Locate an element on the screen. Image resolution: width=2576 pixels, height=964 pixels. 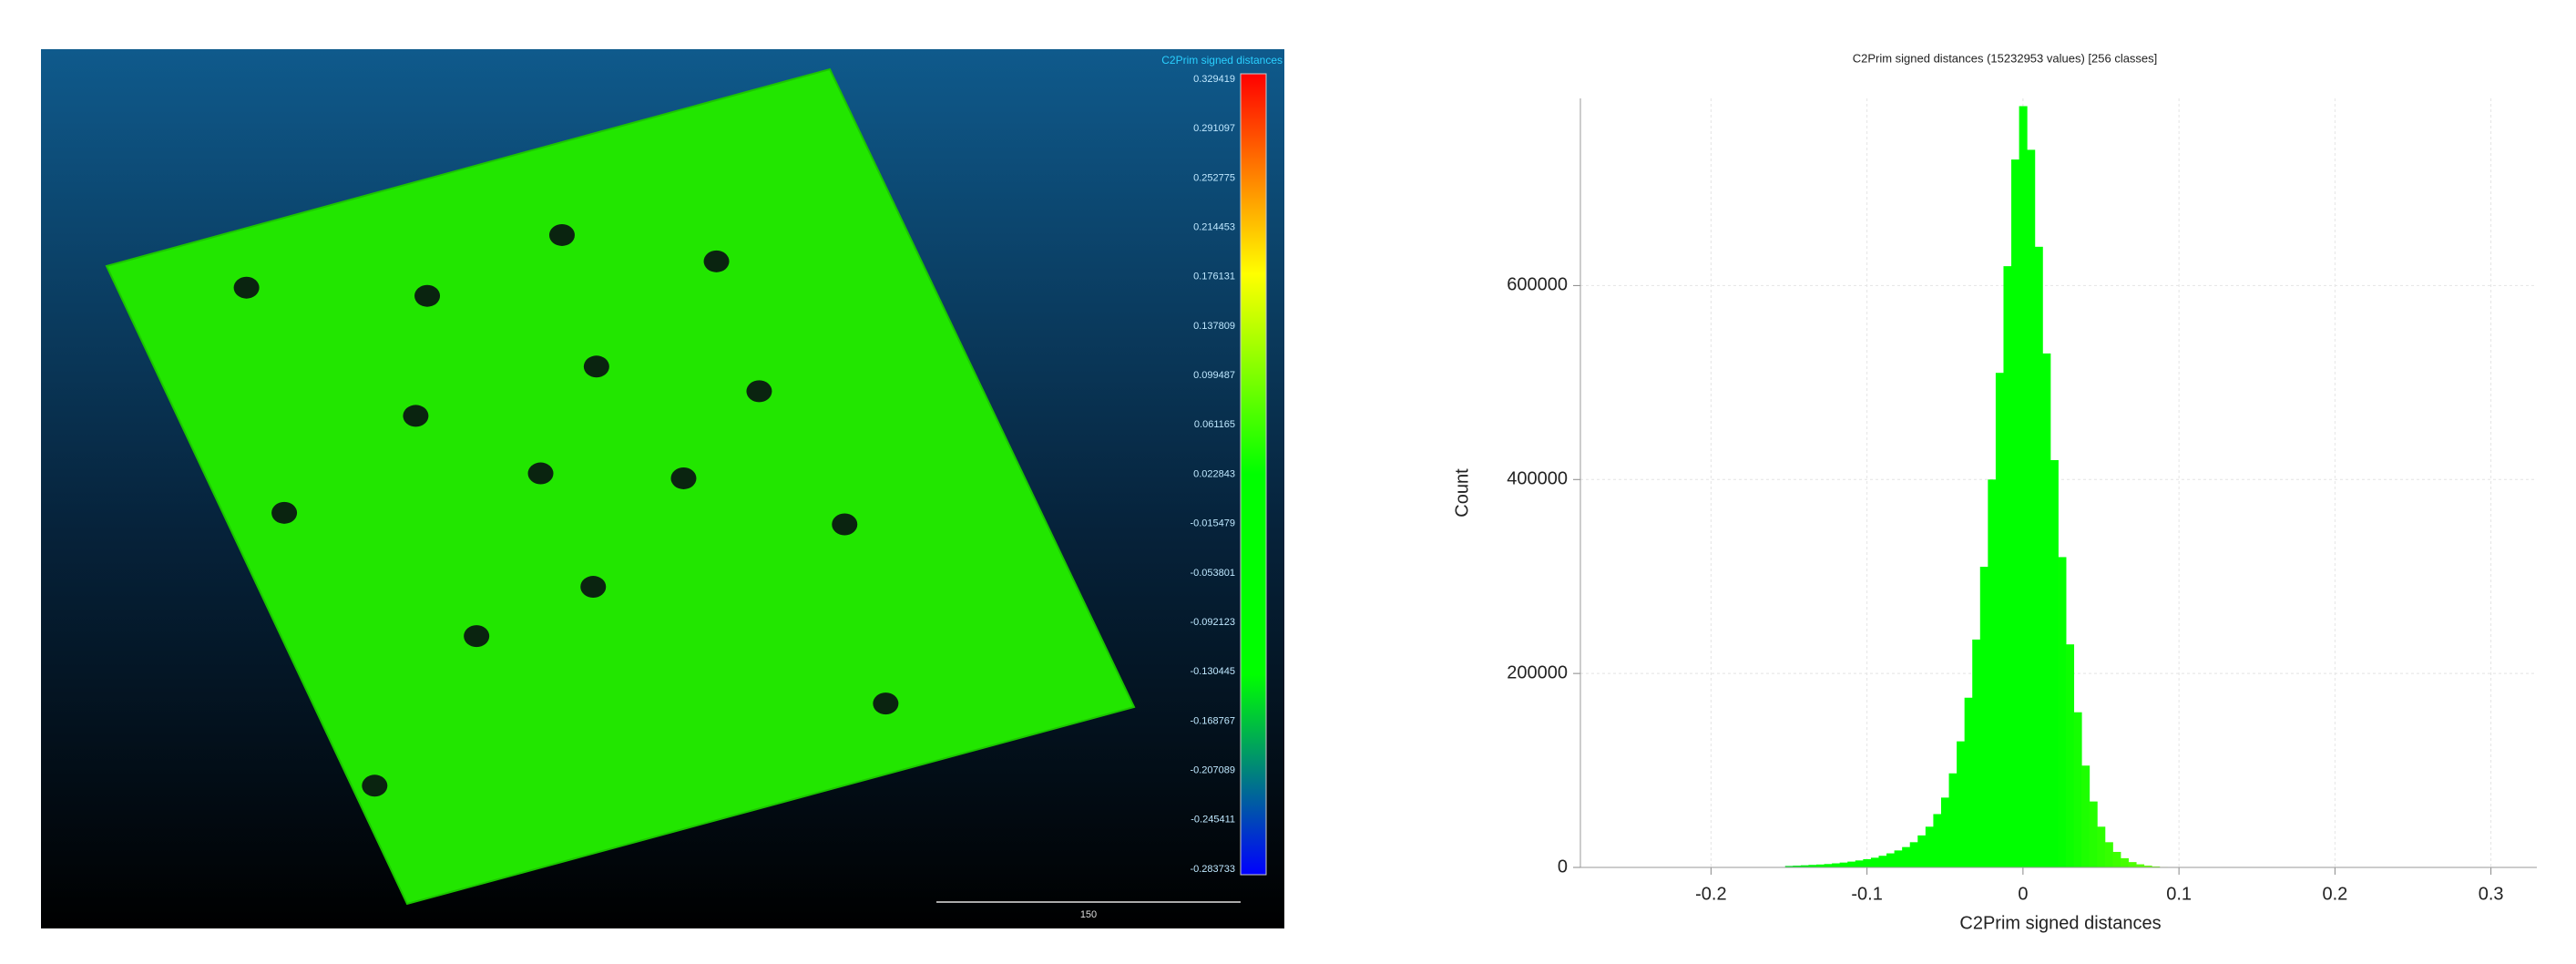
x-tick-label: 0.1 is located at coordinates (2179, 894).